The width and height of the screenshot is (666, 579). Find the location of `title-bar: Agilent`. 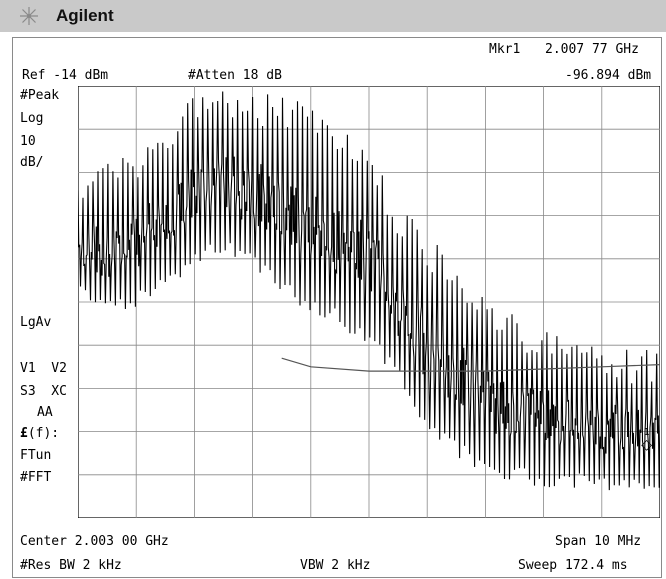

title-bar: Agilent is located at coordinates (333, 16).